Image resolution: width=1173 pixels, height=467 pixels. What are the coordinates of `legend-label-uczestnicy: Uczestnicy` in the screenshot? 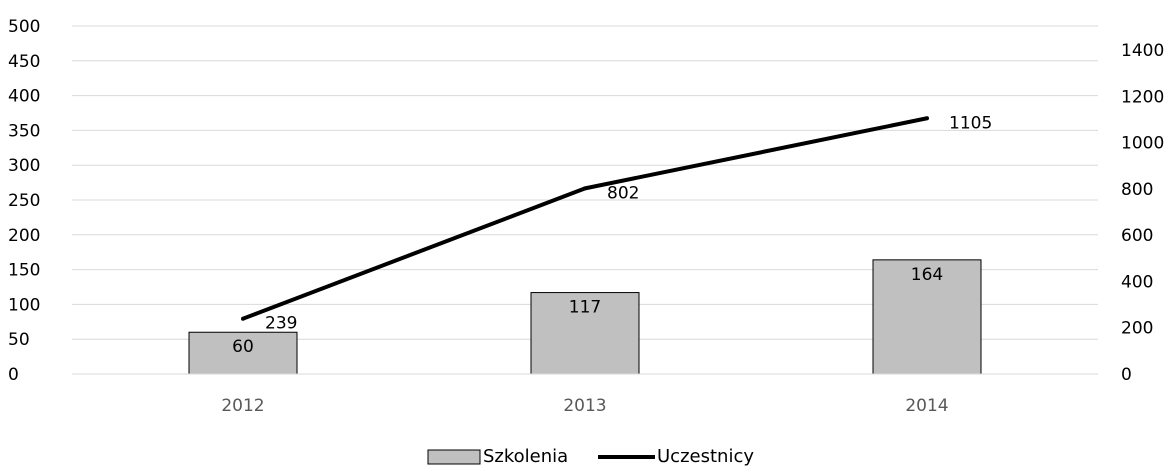 It's located at (705, 456).